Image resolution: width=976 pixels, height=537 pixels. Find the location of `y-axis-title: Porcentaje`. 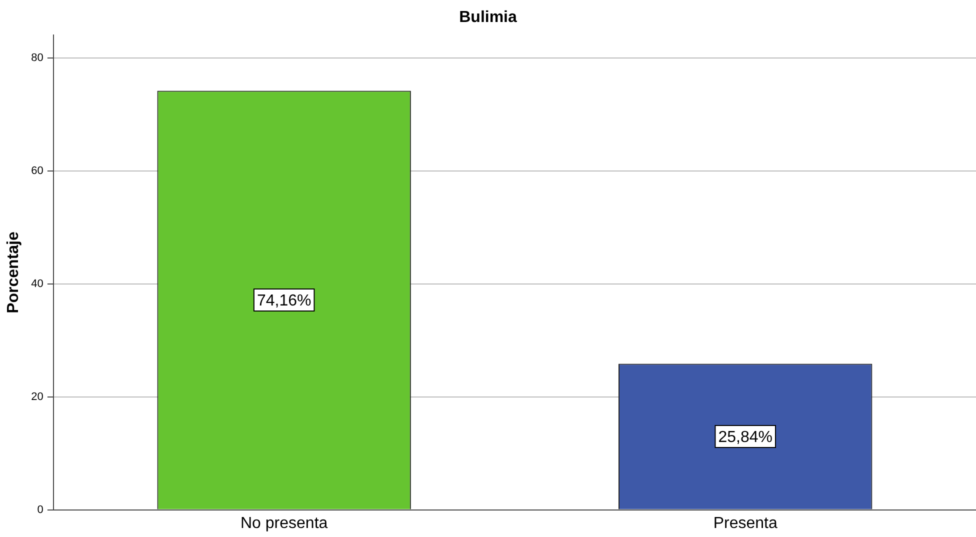

y-axis-title: Porcentaje is located at coordinates (13, 272).